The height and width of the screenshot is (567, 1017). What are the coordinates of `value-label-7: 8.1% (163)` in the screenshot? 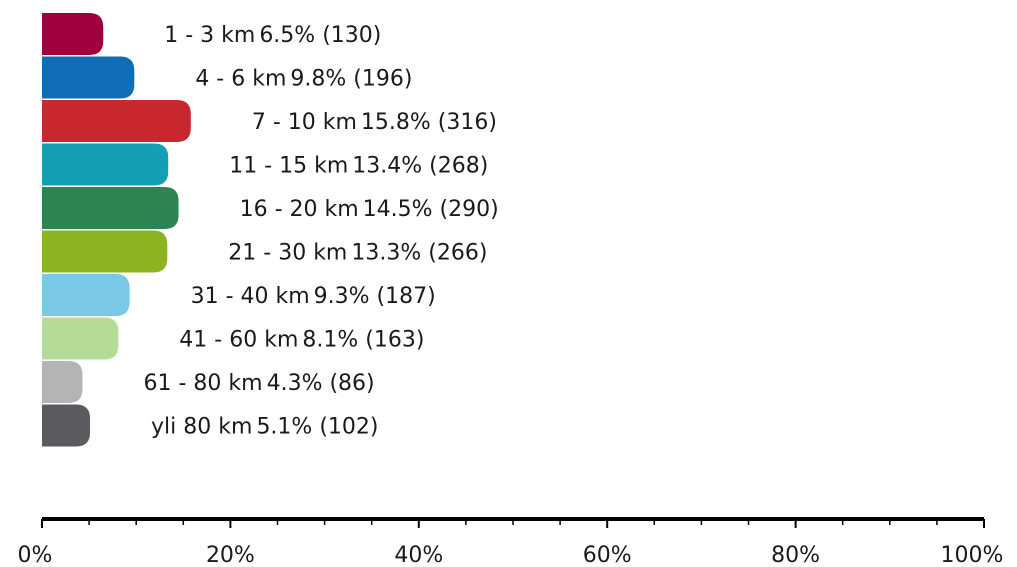 It's located at (363, 340).